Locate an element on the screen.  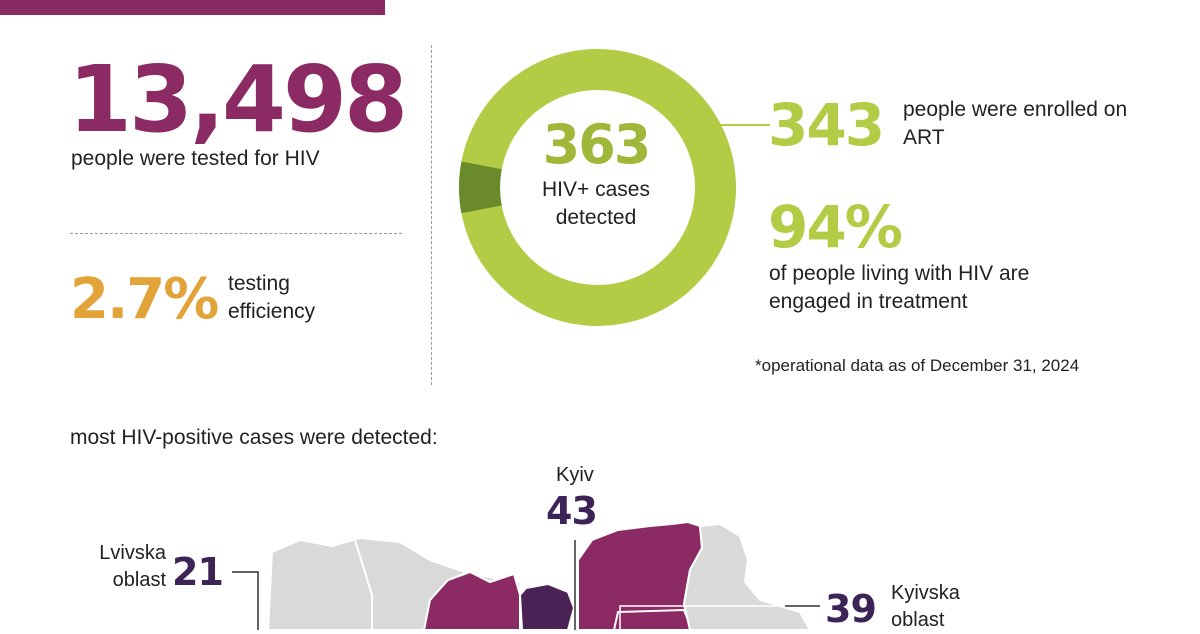
kyivska-count: 39 is located at coordinates (851, 609).